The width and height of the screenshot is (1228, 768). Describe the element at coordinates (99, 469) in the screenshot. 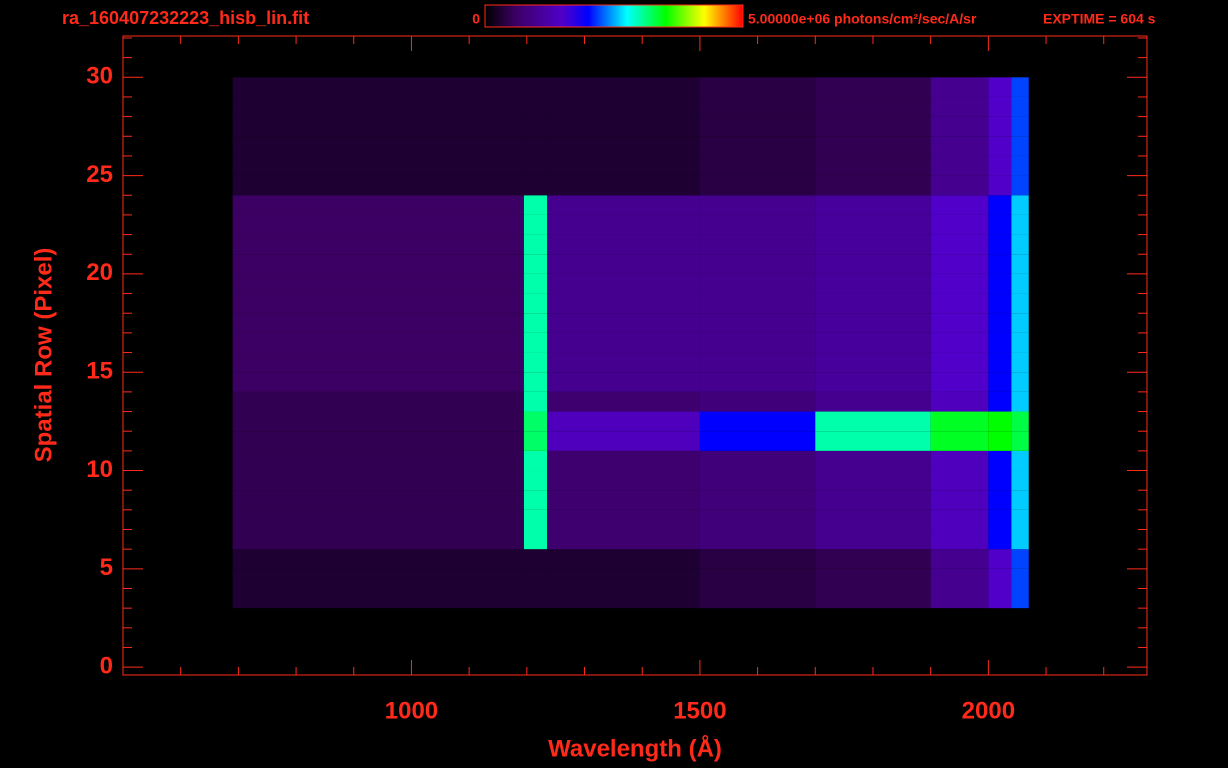

I see `y-tick-label: 10` at that location.